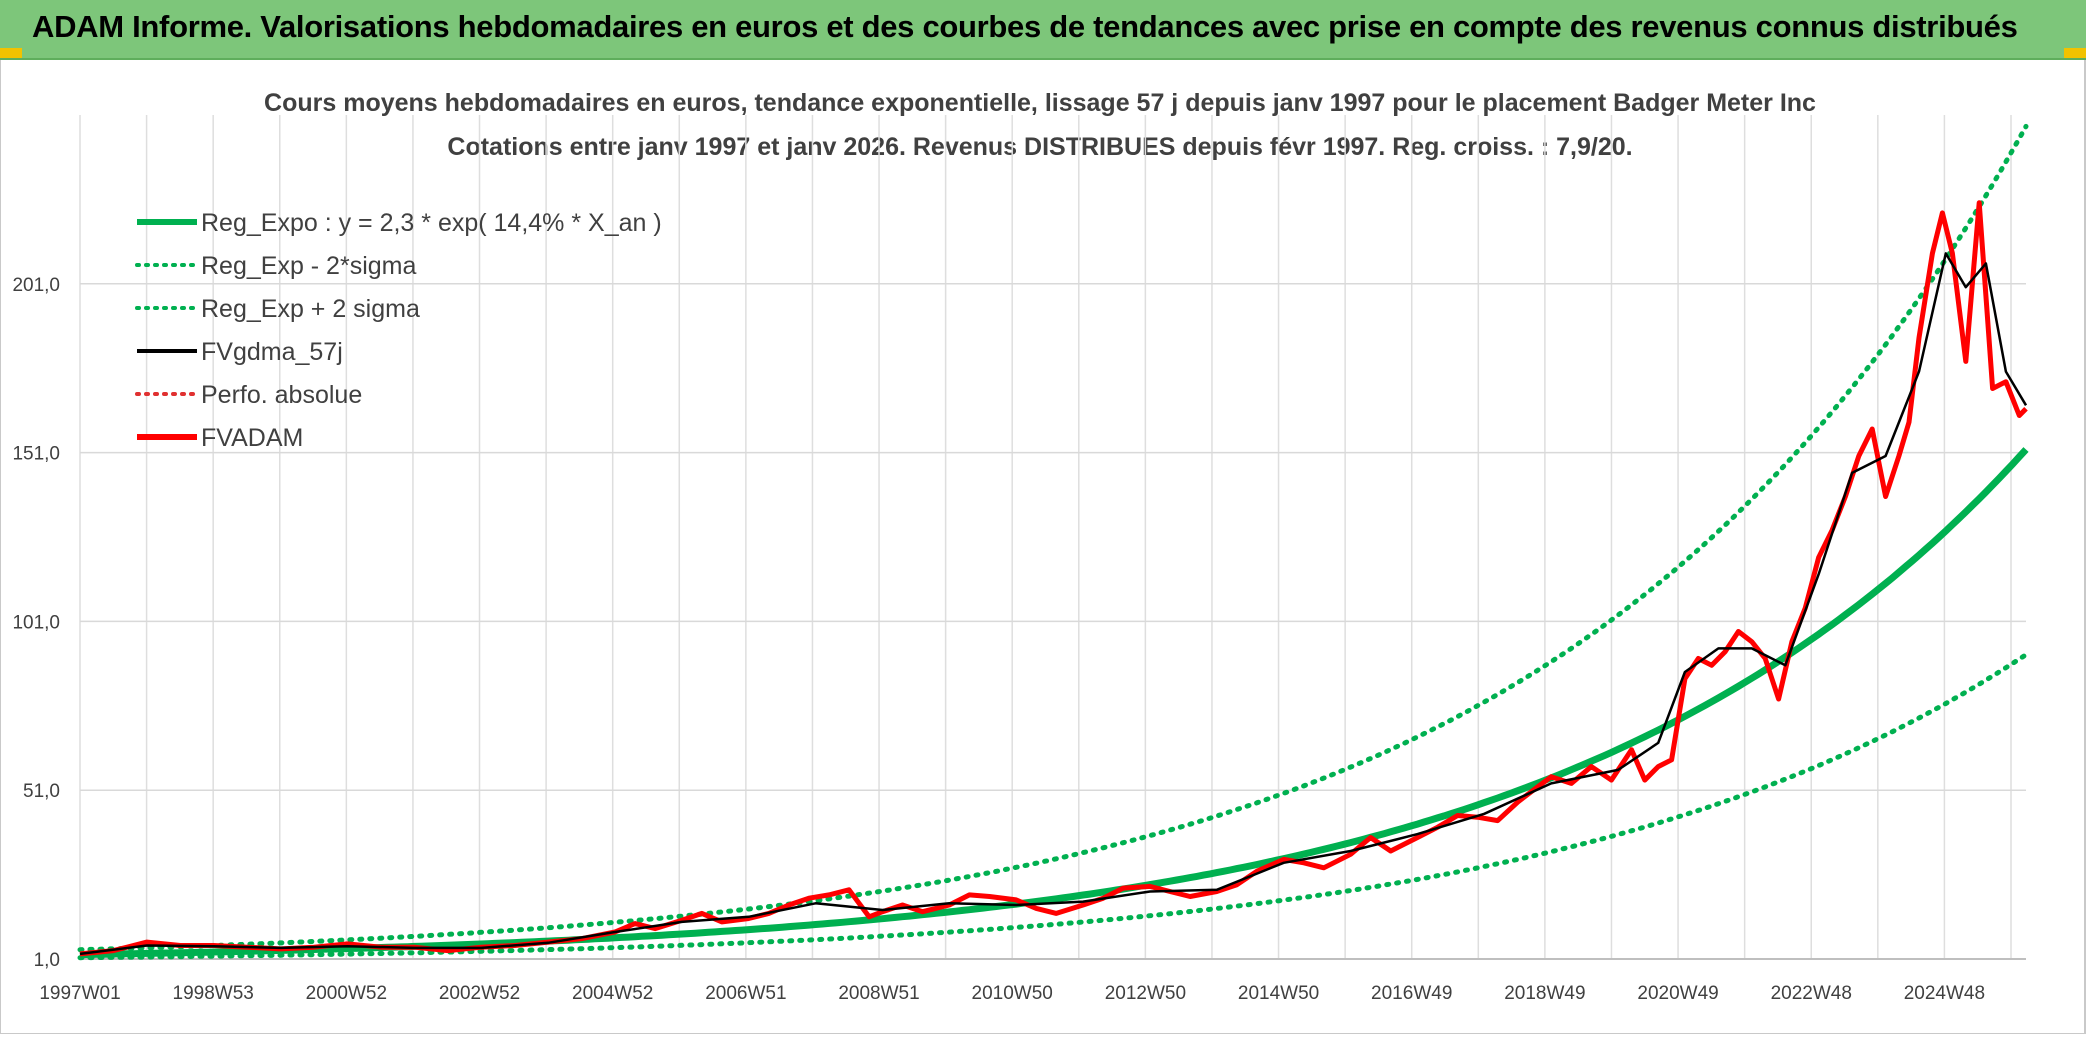 The image size is (2086, 1037). Describe the element at coordinates (310, 309) in the screenshot. I see `legend-label-reg_high: Reg_Exp + 2 sigma` at that location.